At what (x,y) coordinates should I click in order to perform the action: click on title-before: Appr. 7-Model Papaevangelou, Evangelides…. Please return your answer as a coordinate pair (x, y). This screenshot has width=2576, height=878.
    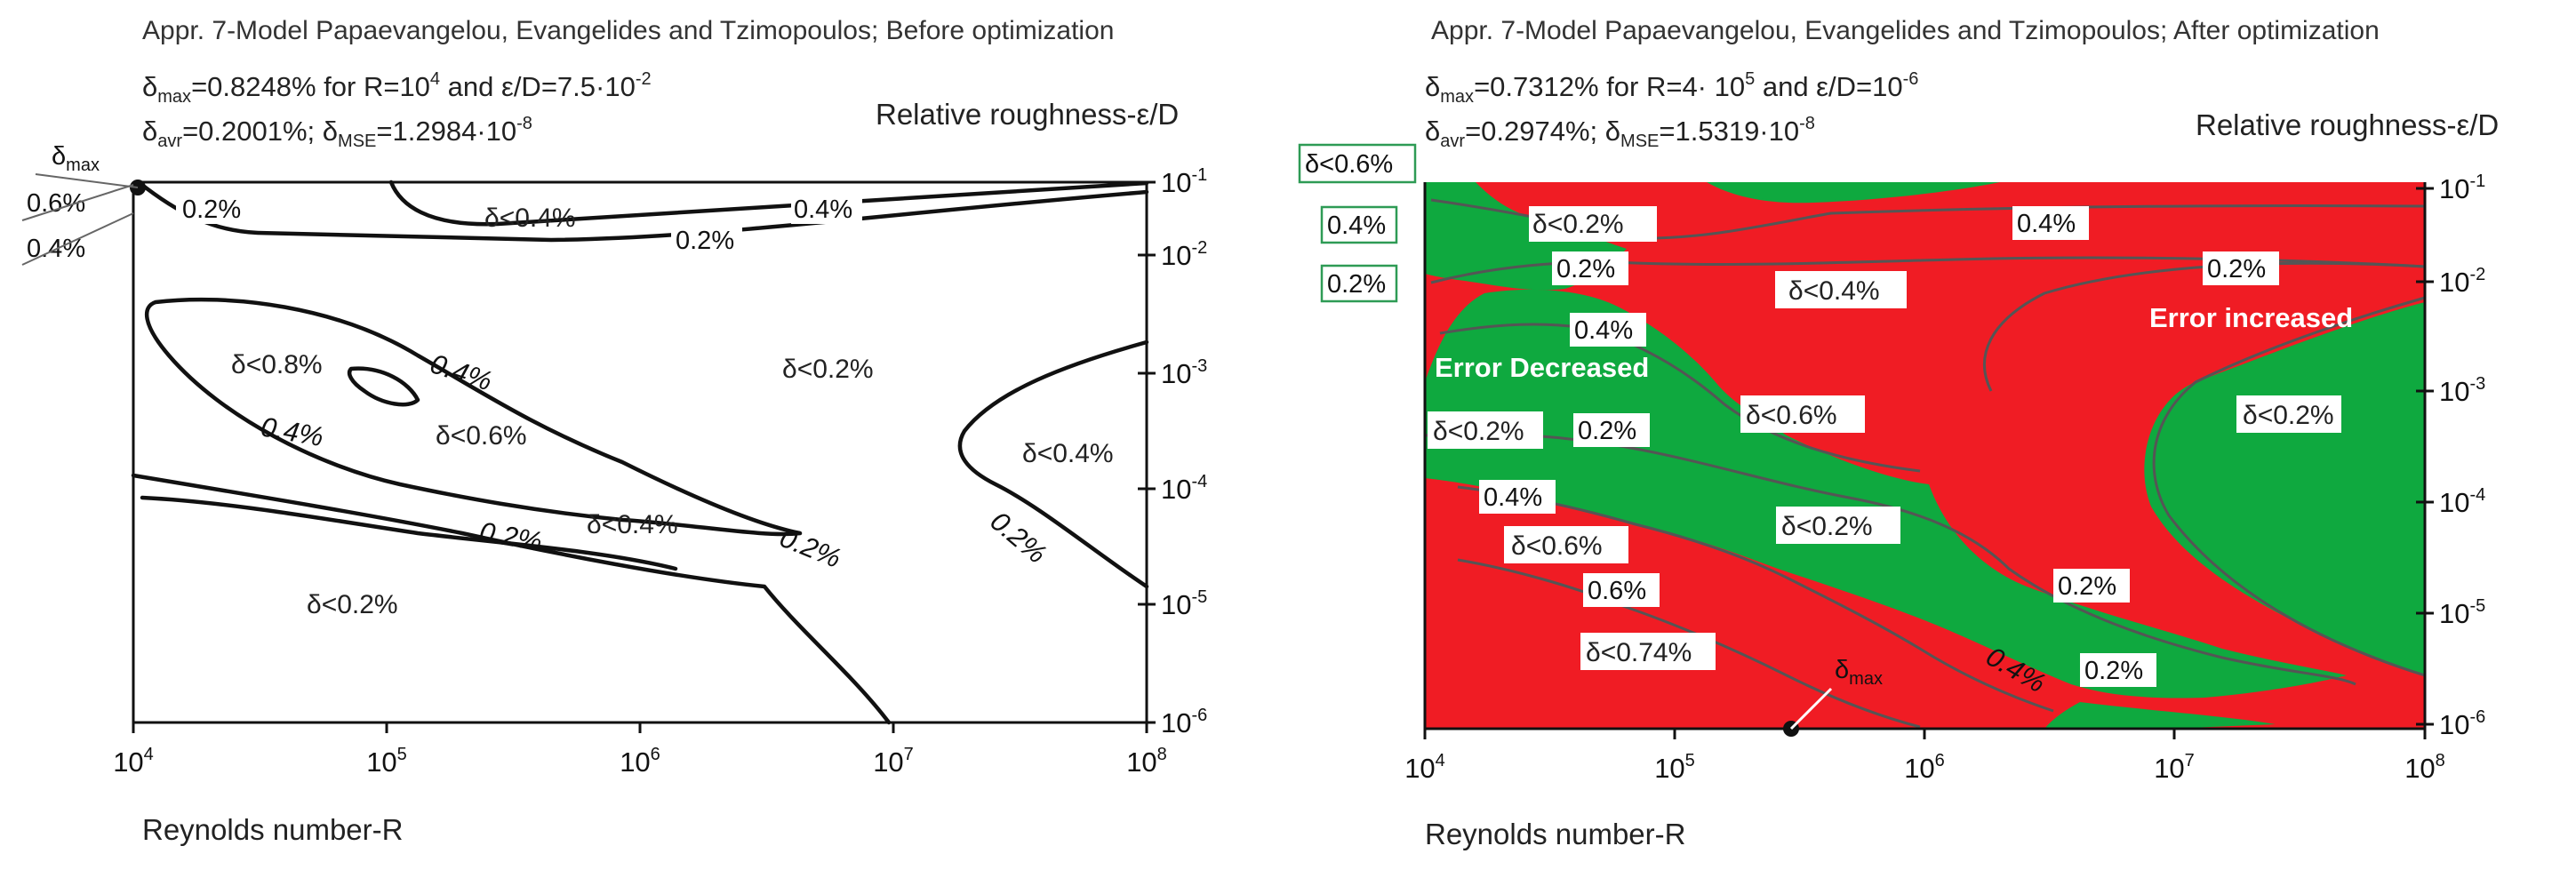
    Looking at the image, I should click on (628, 30).